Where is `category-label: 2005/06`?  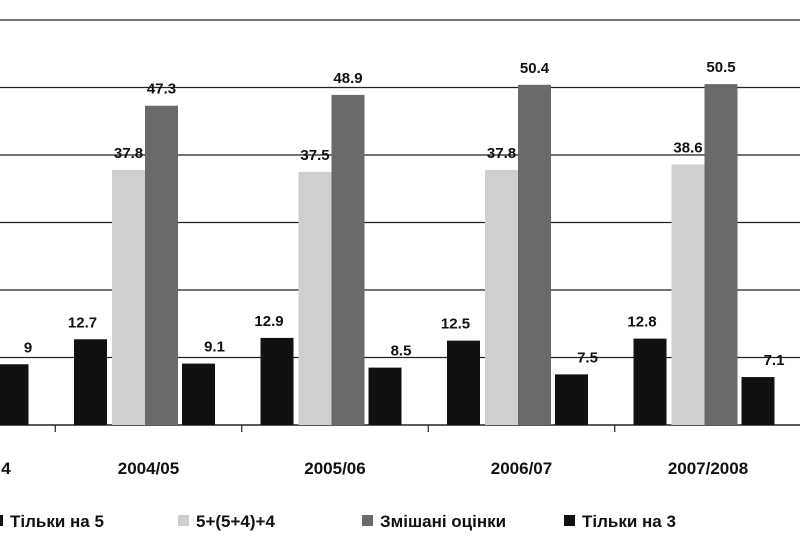 category-label: 2005/06 is located at coordinates (334, 468).